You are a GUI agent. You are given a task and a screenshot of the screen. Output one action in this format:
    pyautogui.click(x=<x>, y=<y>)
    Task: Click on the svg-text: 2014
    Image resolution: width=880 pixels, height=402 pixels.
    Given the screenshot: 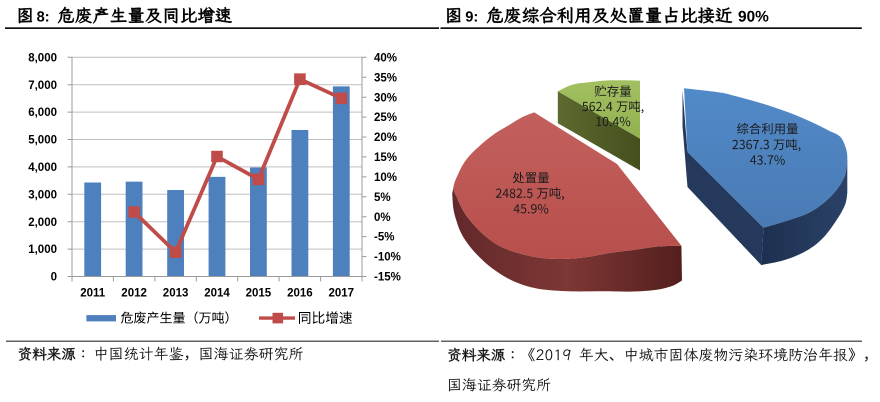 What is the action you would take?
    pyautogui.click(x=217, y=293)
    